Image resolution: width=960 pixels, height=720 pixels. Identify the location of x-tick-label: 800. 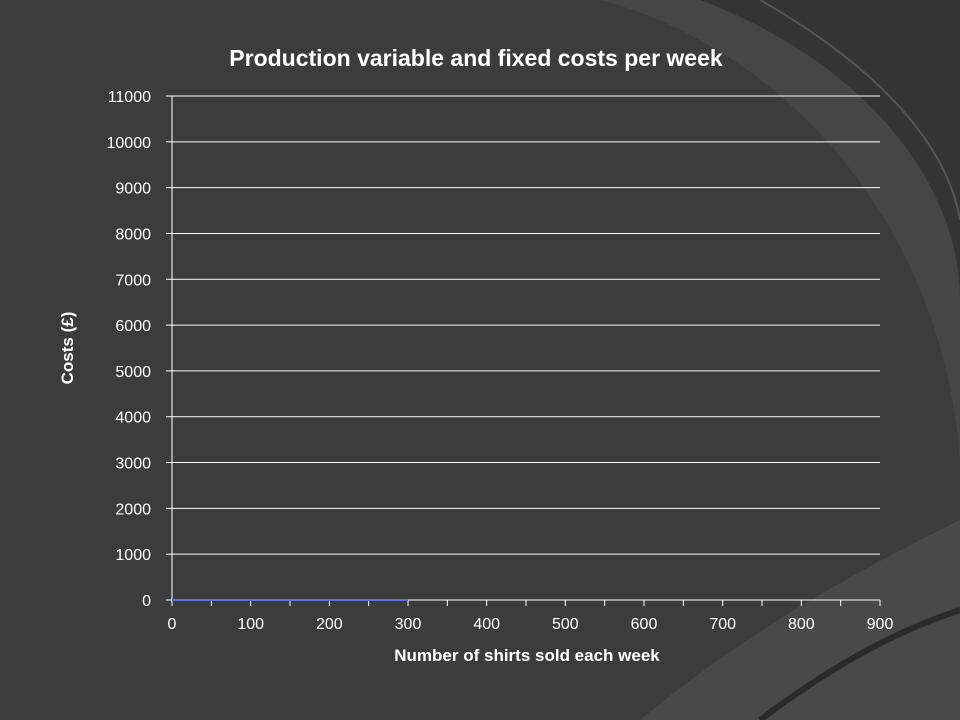
(801, 624).